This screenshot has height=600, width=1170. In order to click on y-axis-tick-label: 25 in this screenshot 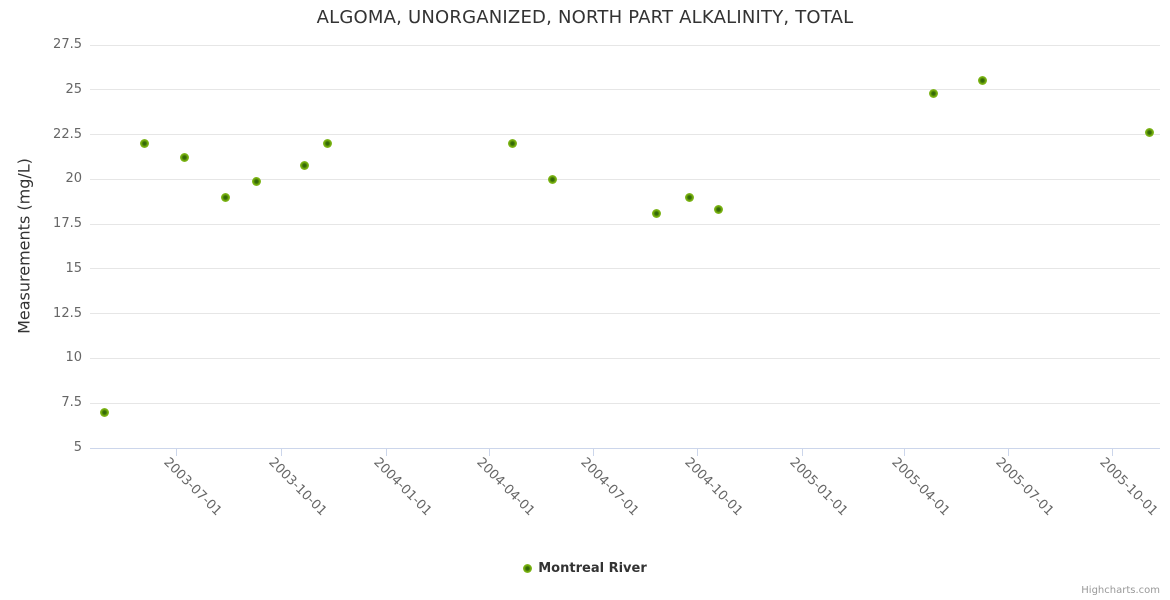, I will do `click(73, 89)`.